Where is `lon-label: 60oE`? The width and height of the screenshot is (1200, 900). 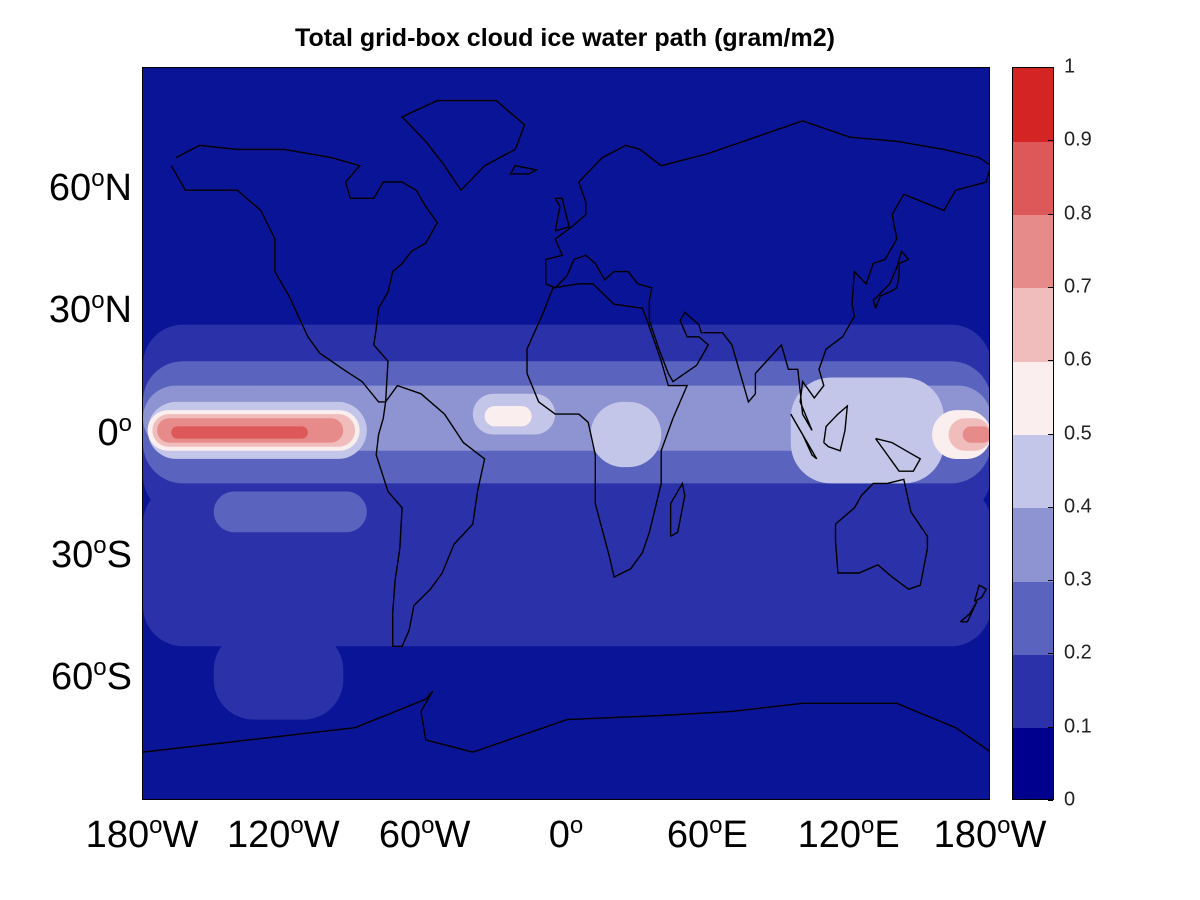
lon-label: 60oE is located at coordinates (707, 835).